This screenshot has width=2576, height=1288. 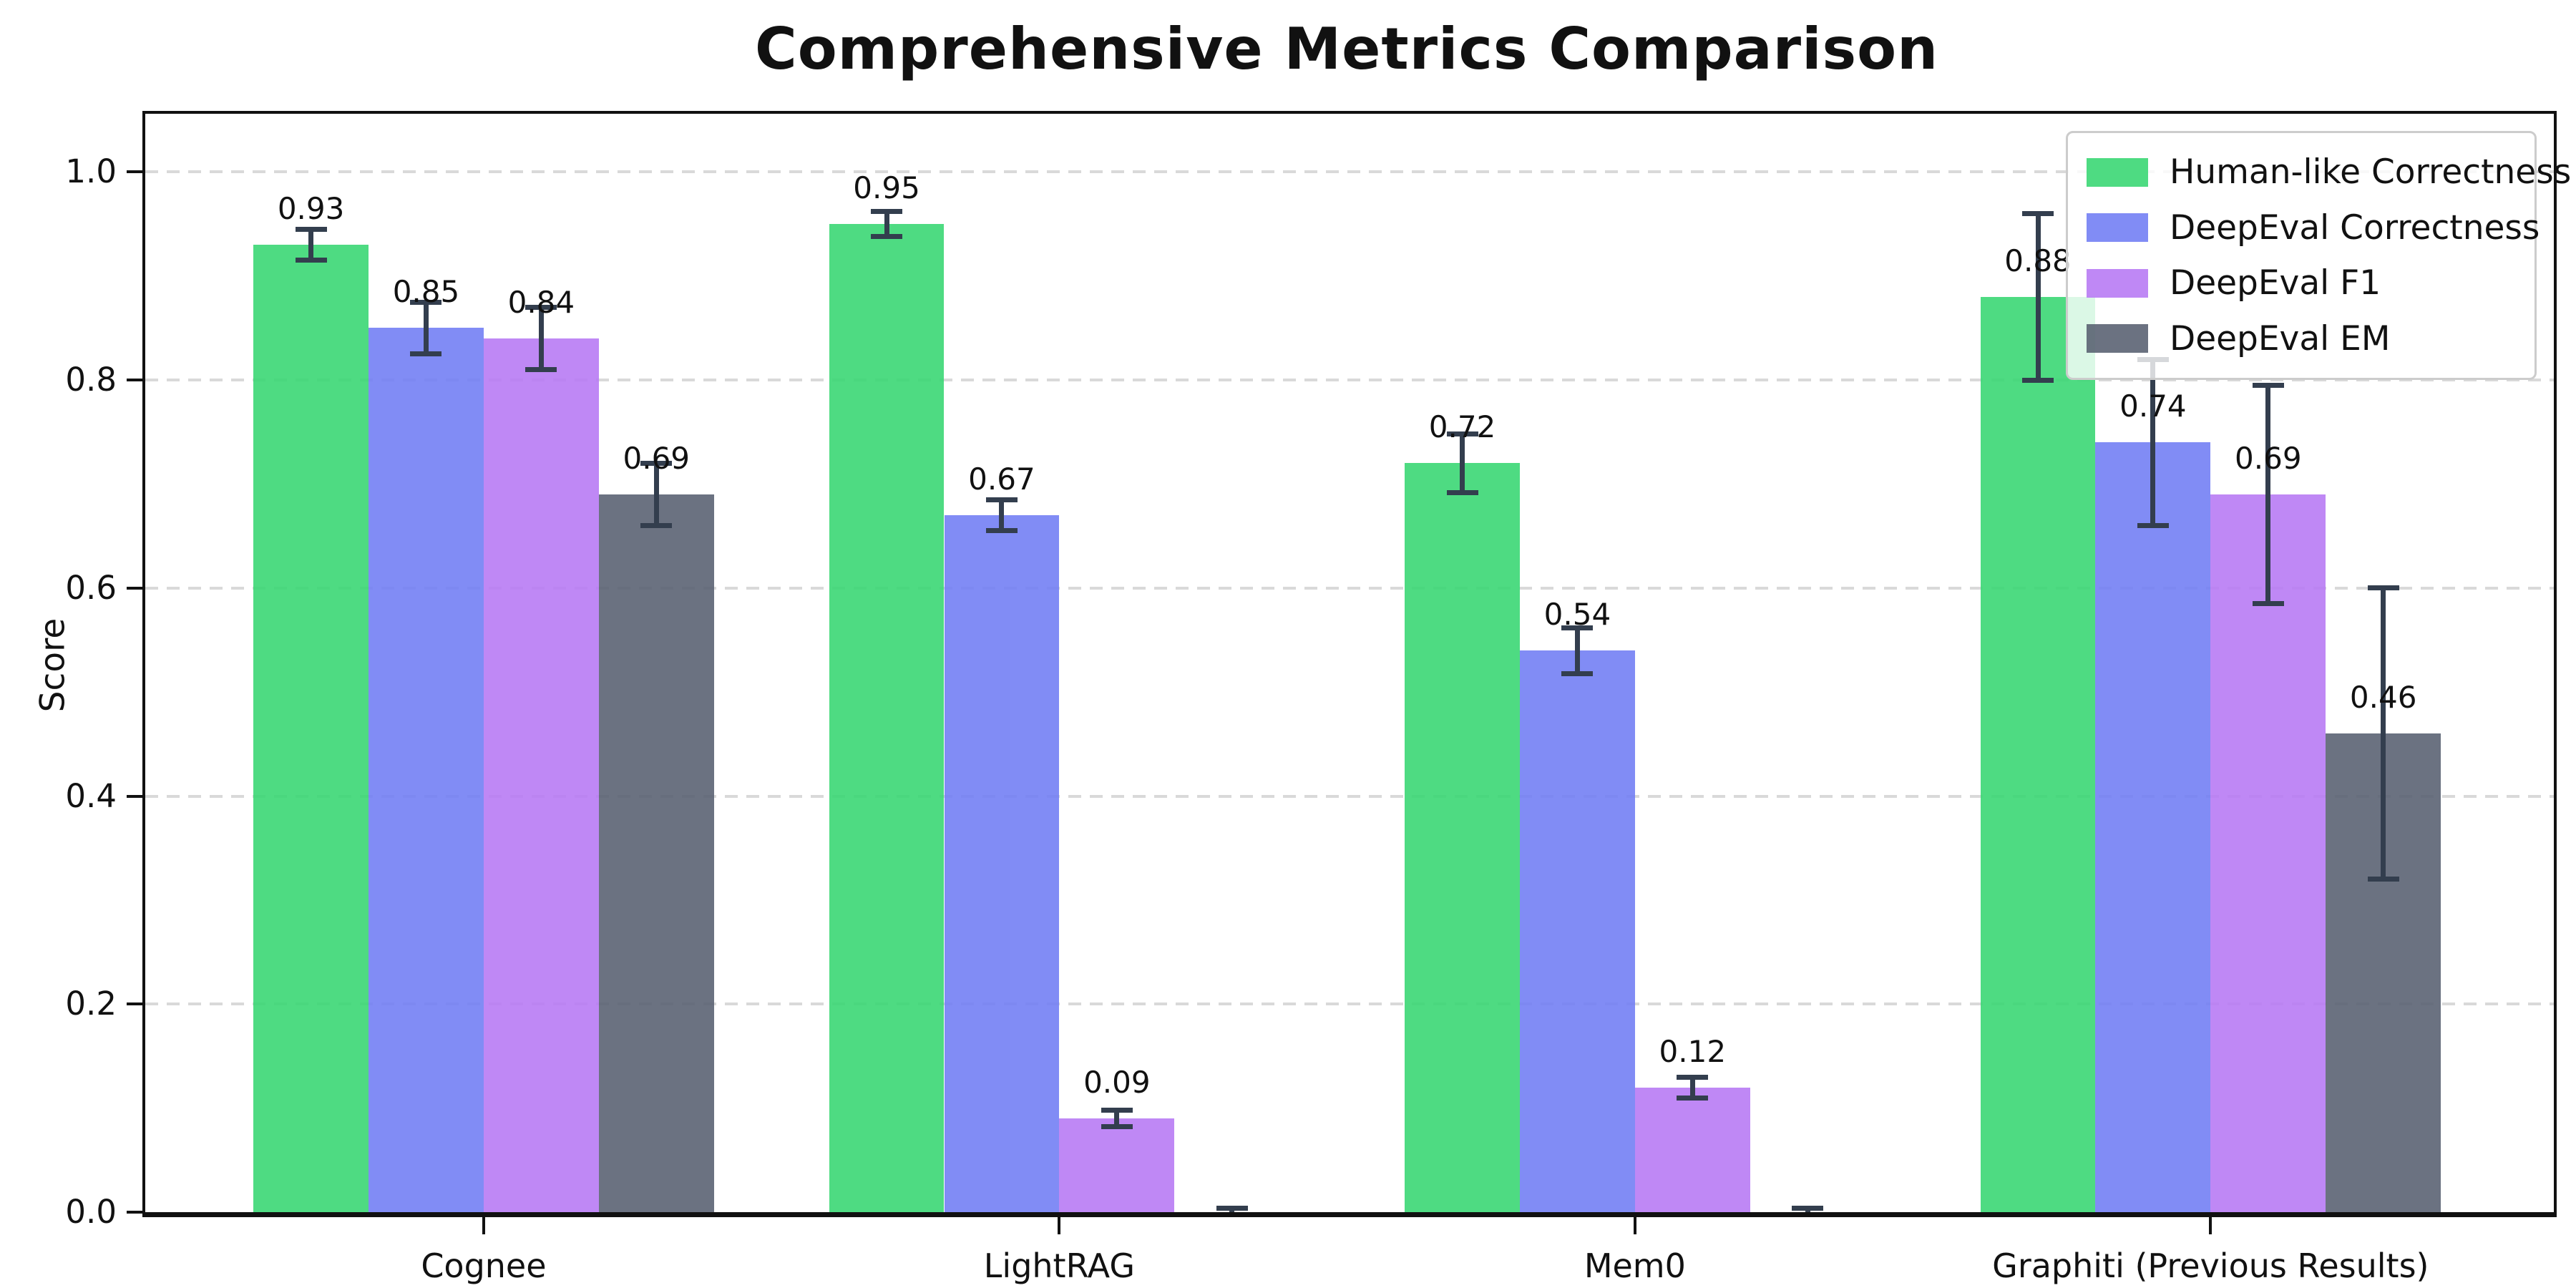 What do you see at coordinates (311, 209) in the screenshot?
I see `bar-value-label: 0.93` at bounding box center [311, 209].